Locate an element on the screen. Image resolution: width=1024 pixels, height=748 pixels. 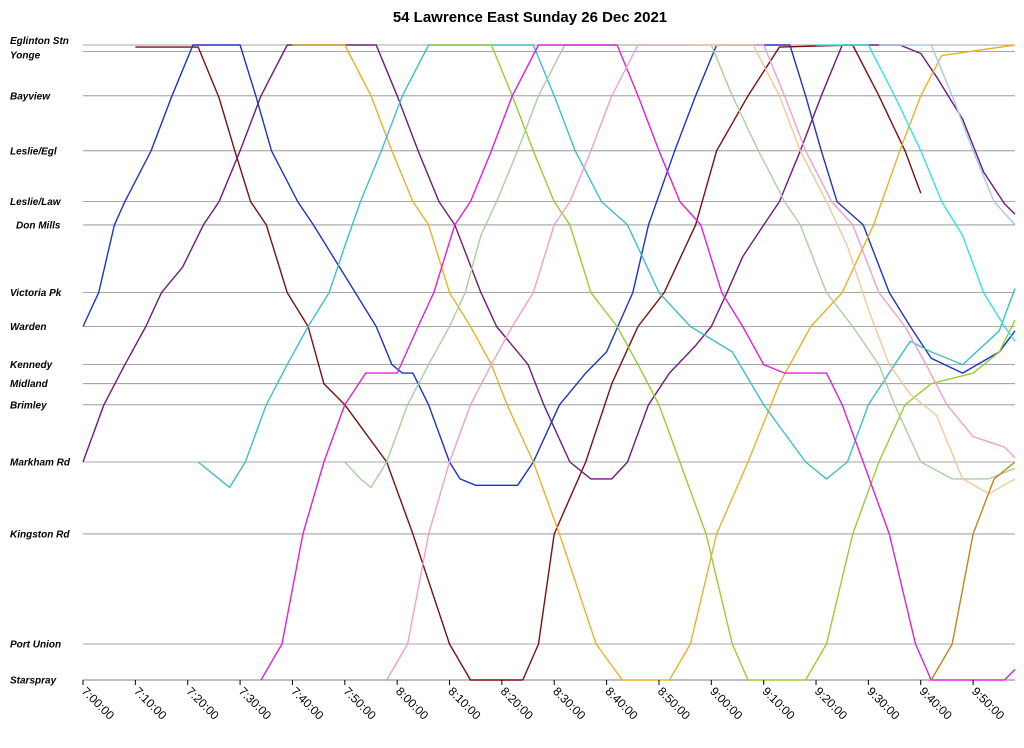
x-tick-label: 7:10:00 is located at coordinates (150, 703).